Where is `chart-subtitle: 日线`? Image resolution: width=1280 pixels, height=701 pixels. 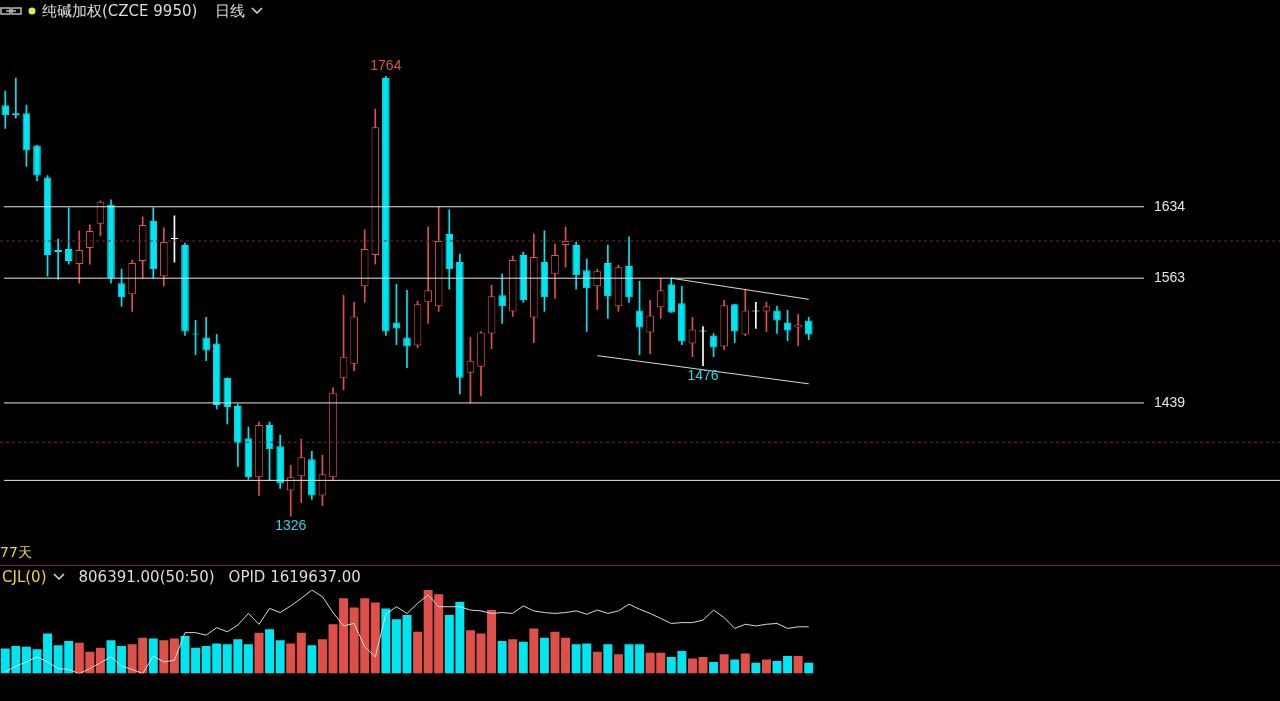 chart-subtitle: 日线 is located at coordinates (230, 11).